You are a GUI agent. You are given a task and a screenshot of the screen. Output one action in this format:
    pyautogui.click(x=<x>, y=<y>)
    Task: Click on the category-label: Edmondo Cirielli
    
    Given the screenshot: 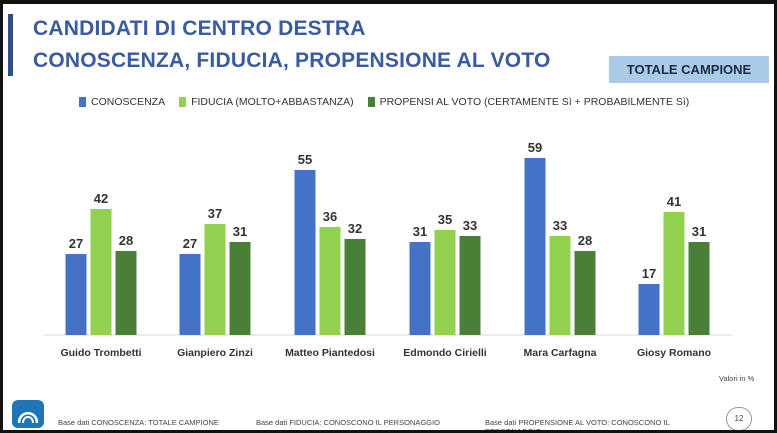 What is the action you would take?
    pyautogui.click(x=445, y=353)
    